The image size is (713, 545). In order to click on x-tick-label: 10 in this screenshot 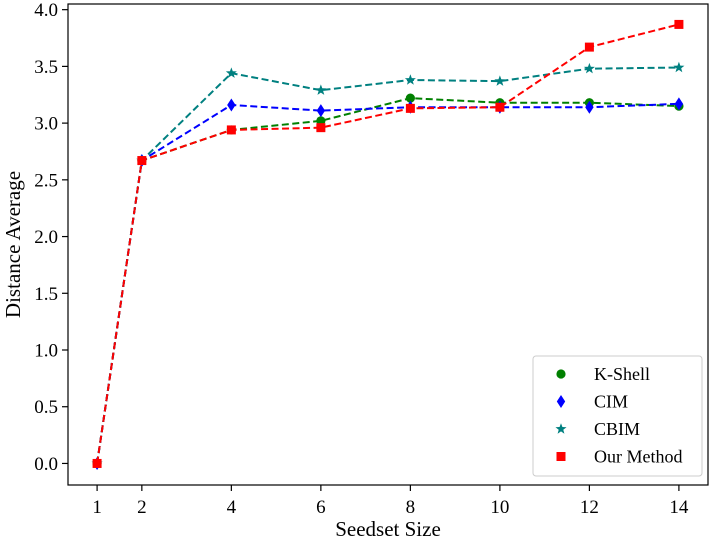, I will do `click(499, 507)`.